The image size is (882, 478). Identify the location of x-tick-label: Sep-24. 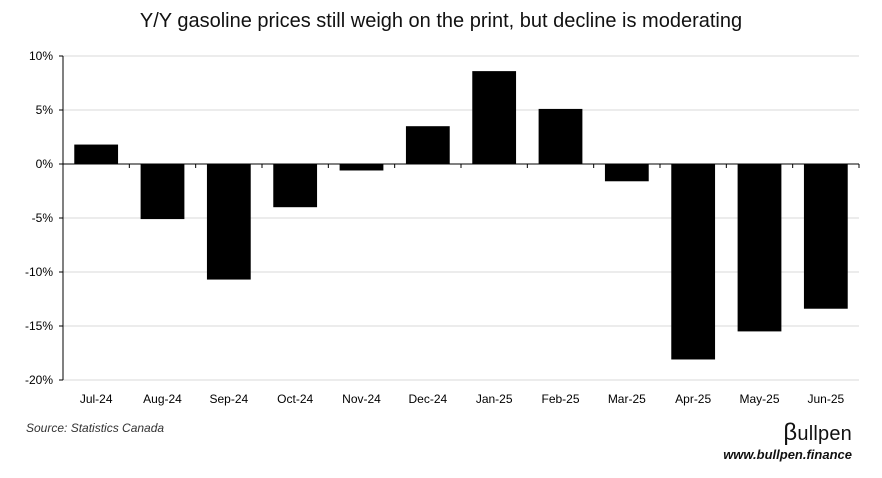
(228, 399).